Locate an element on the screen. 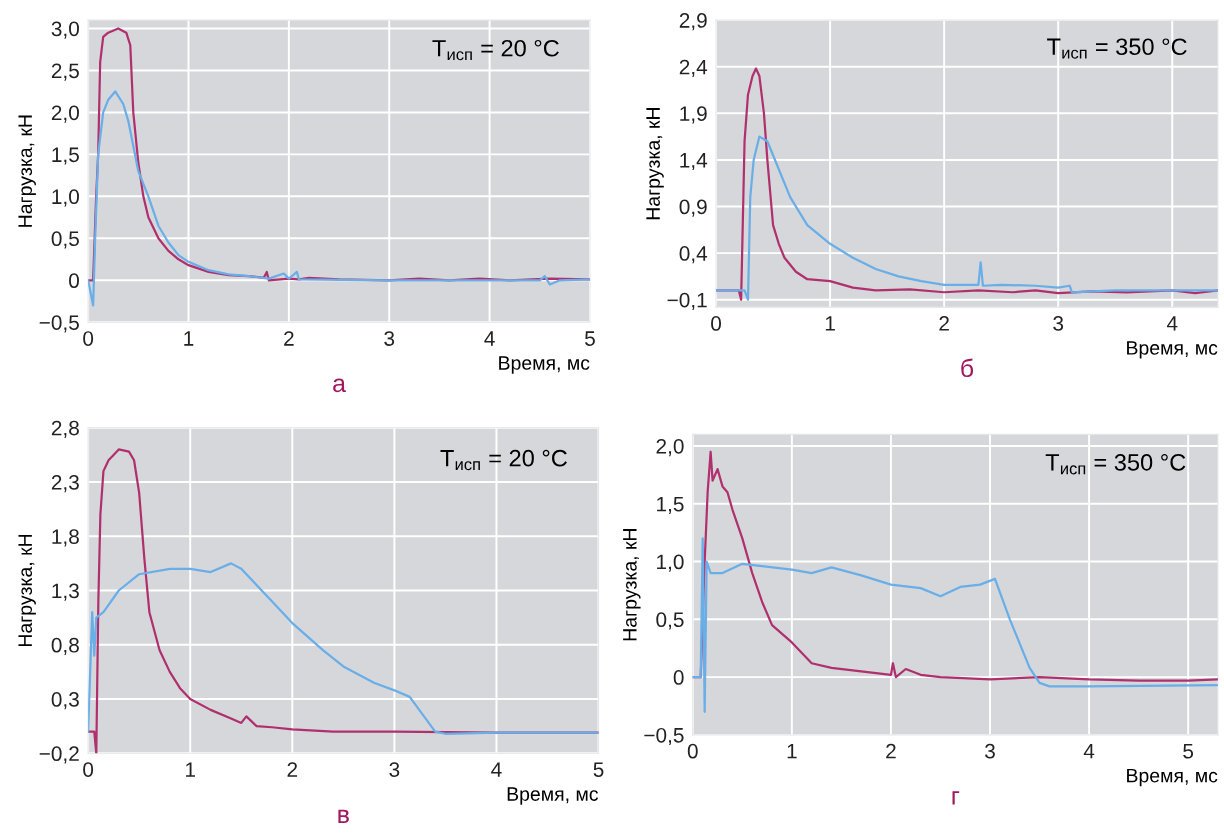  y-tick-label: 2,9 is located at coordinates (693, 22).